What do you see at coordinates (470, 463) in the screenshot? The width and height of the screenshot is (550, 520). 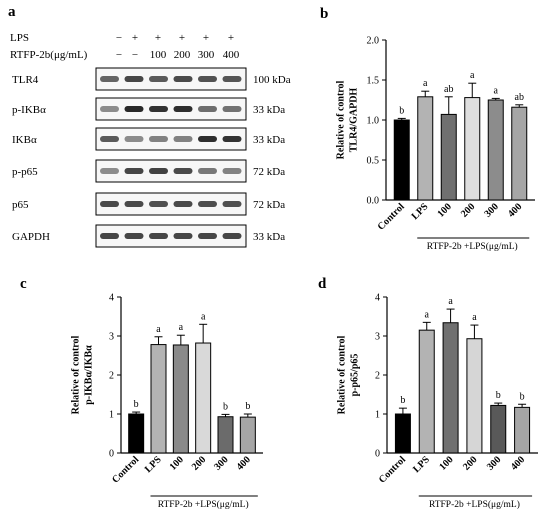 I see `x-tick-label: 200` at bounding box center [470, 463].